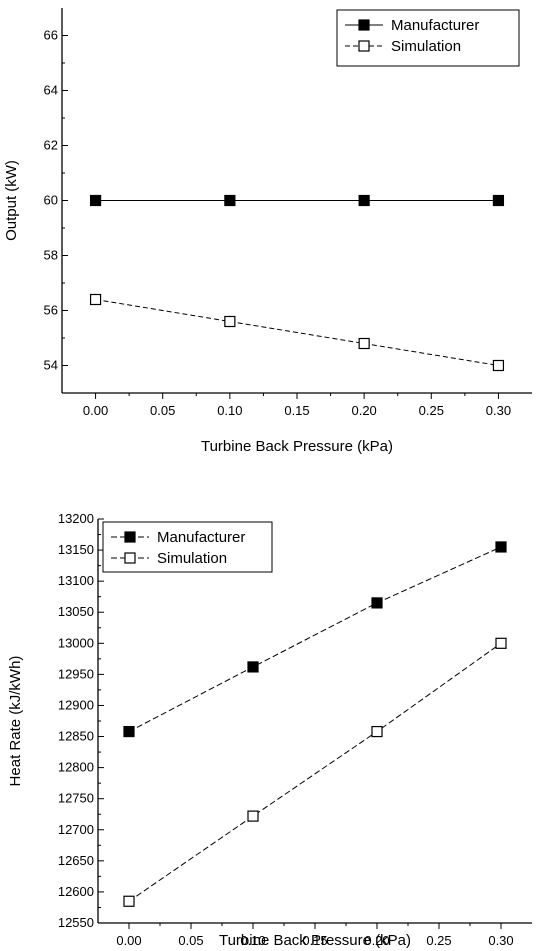 This screenshot has height=951, width=546. I want to click on y-tick-label: 12850, so click(76, 736).